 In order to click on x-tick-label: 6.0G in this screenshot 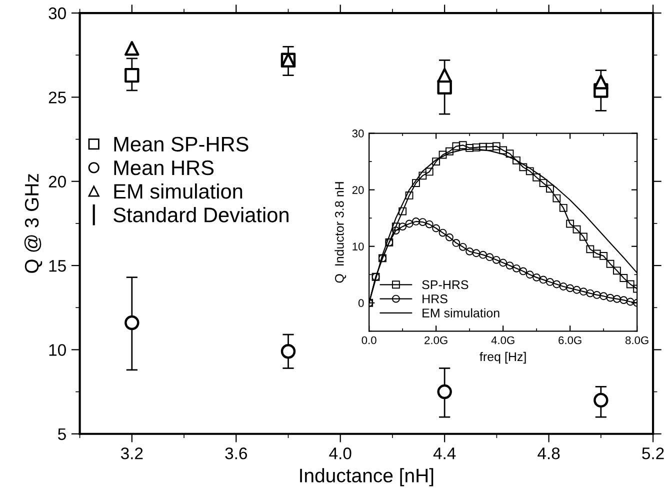, I will do `click(570, 340)`.